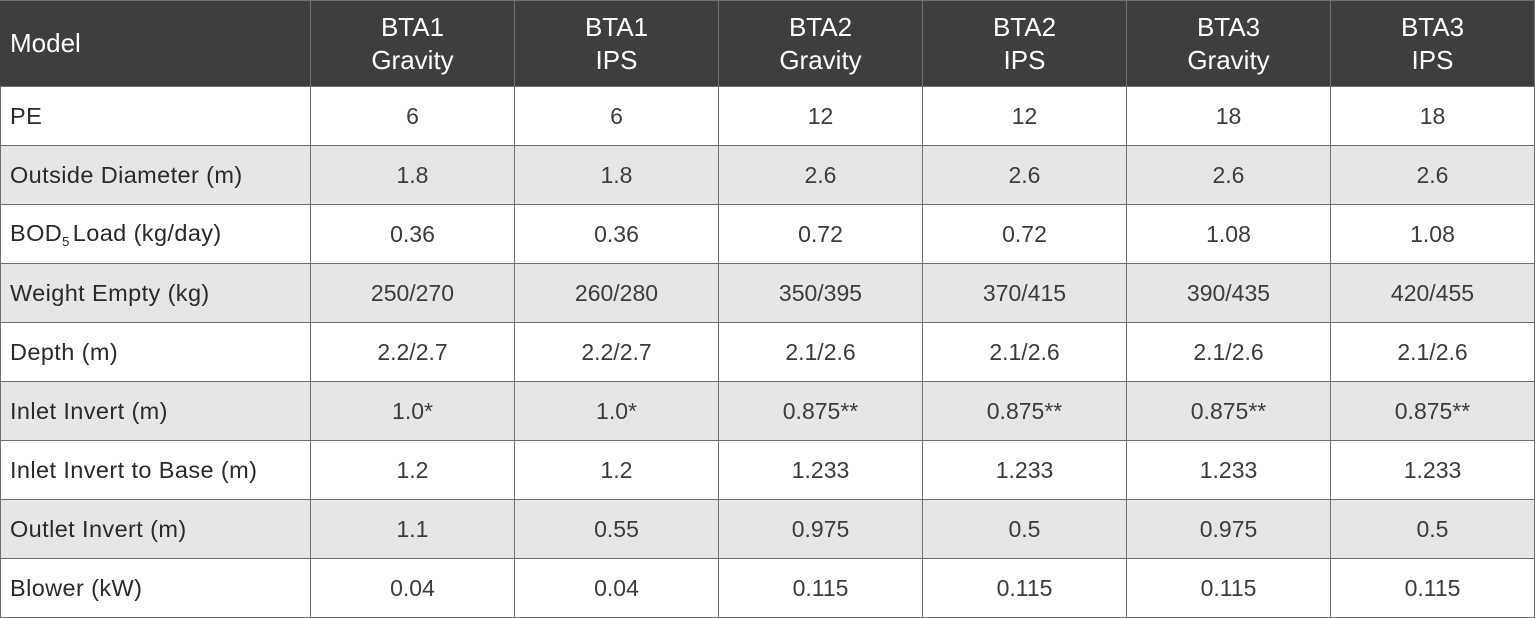 This screenshot has width=1536, height=618. I want to click on row-label: PE, so click(155, 116).